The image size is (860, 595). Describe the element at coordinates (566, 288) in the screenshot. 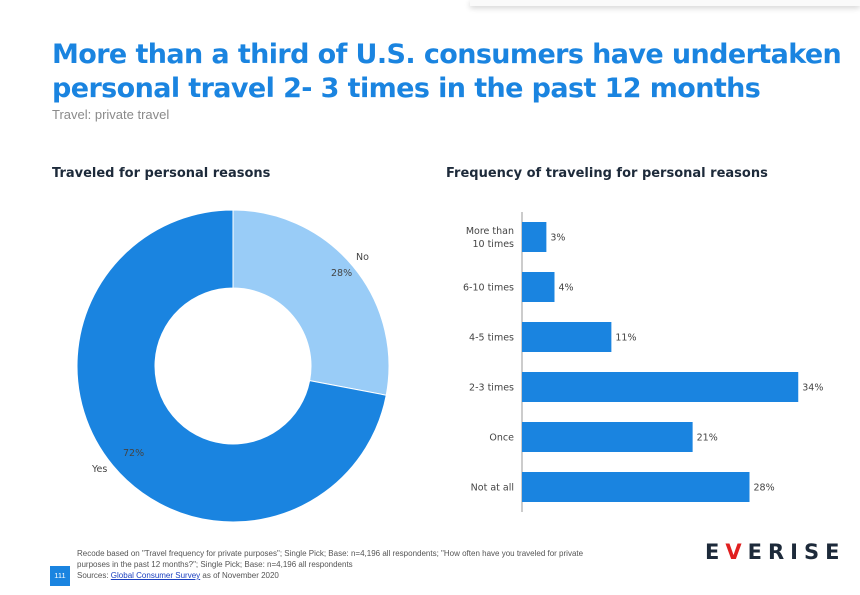

I see `bar-value-label: 4%` at that location.